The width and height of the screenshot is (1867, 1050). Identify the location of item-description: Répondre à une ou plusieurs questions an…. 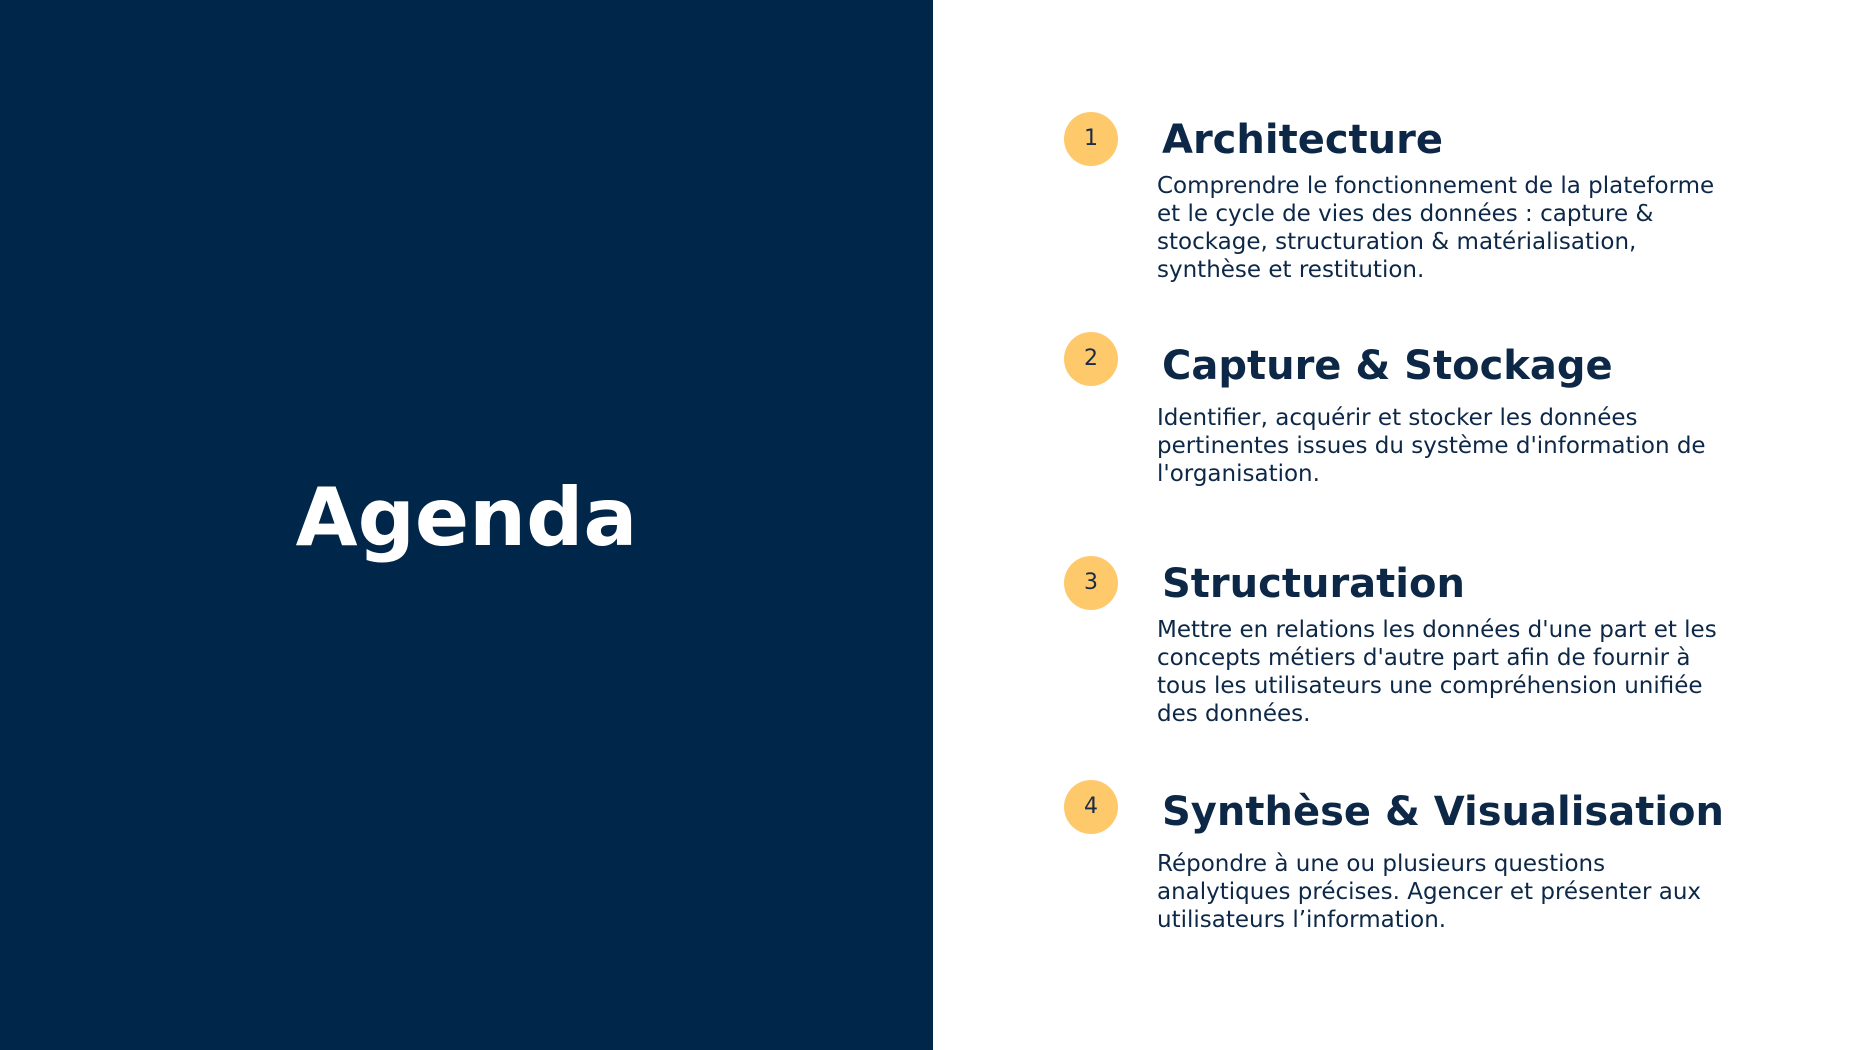
(1429, 892).